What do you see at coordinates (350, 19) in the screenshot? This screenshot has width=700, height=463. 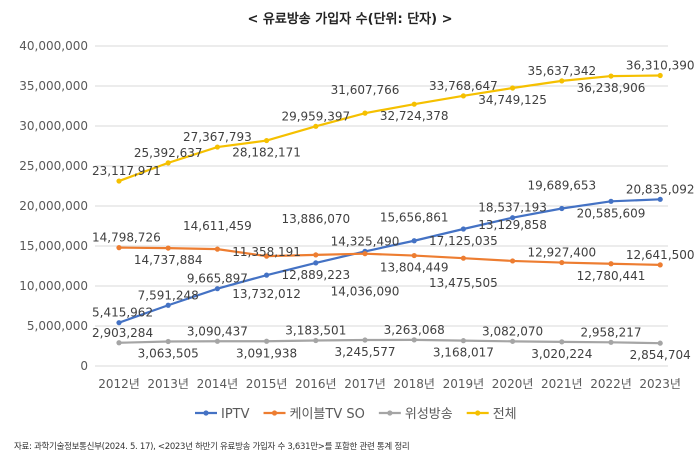 I see `chart-title: < 유료방송 가입자 수(단위: 단자) >` at bounding box center [350, 19].